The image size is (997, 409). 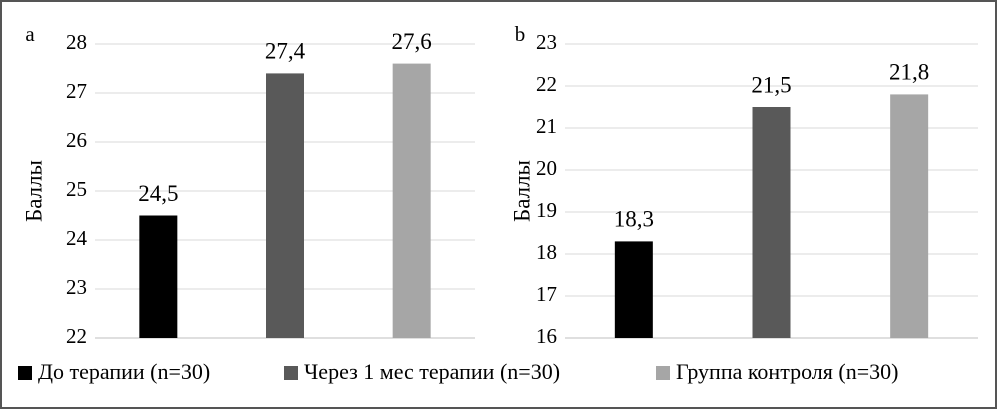 I want to click on data-label: 18,3, so click(x=634, y=219).